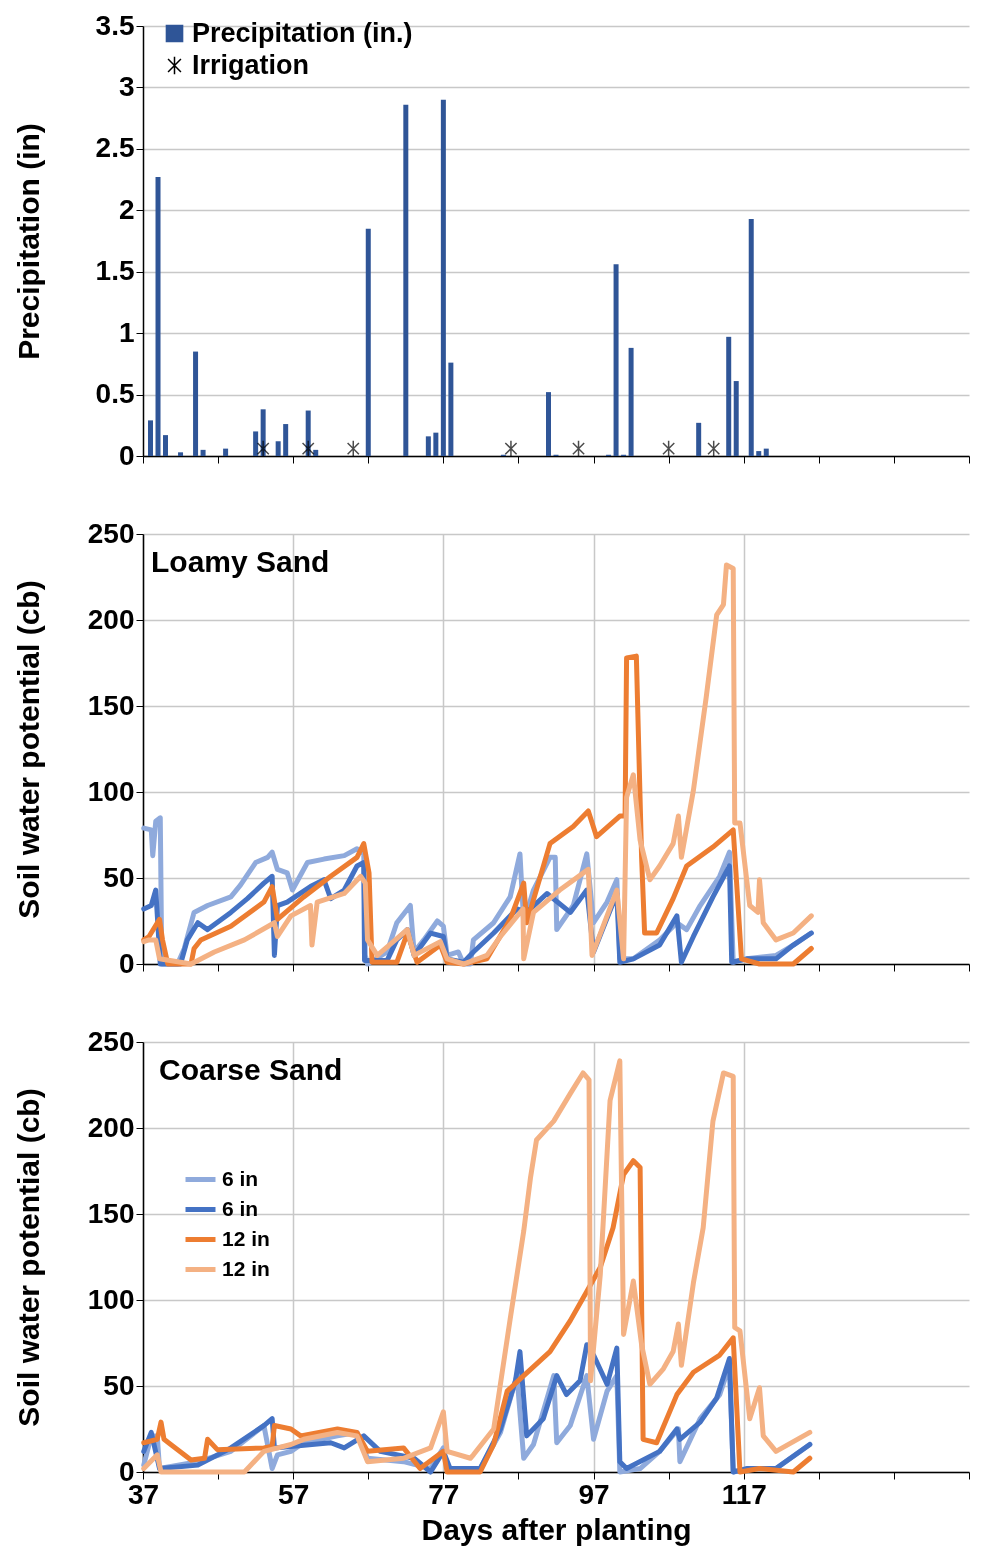 This screenshot has height=1568, width=981. I want to click on y-tick-label: 3, so click(126, 86).